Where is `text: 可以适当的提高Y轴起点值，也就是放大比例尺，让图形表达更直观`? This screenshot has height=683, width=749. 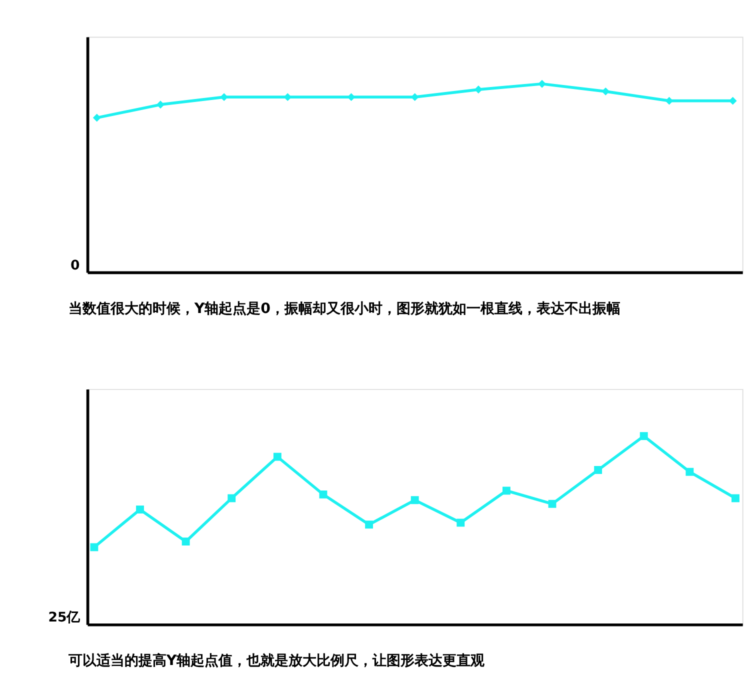 text: 可以适当的提高Y轴起点值，也就是放大比例尺，让图形表达更直观 is located at coordinates (276, 661).